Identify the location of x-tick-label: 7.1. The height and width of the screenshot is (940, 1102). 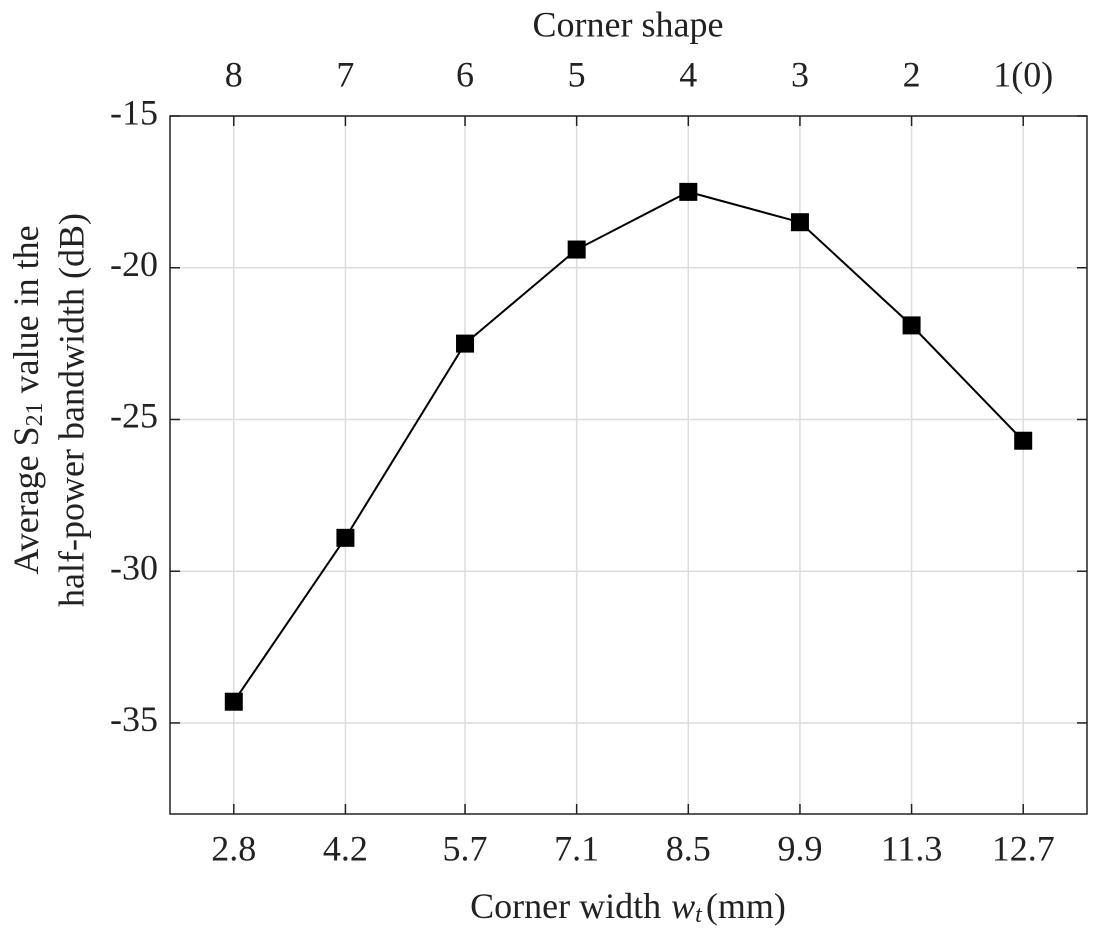
(576, 848).